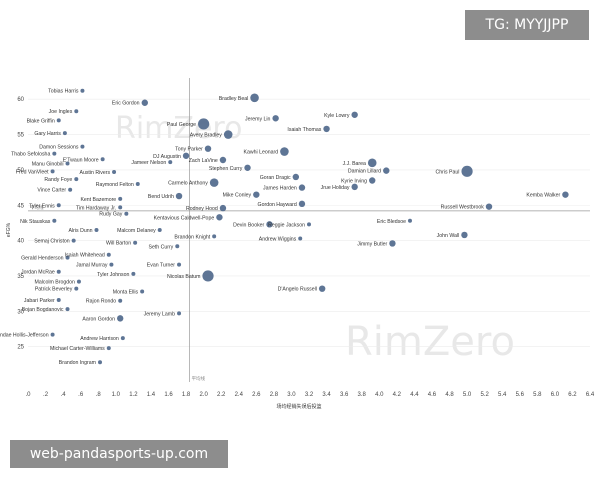  Describe the element at coordinates (397, 395) in the screenshot. I see `x-tick-label: 4.2` at that location.